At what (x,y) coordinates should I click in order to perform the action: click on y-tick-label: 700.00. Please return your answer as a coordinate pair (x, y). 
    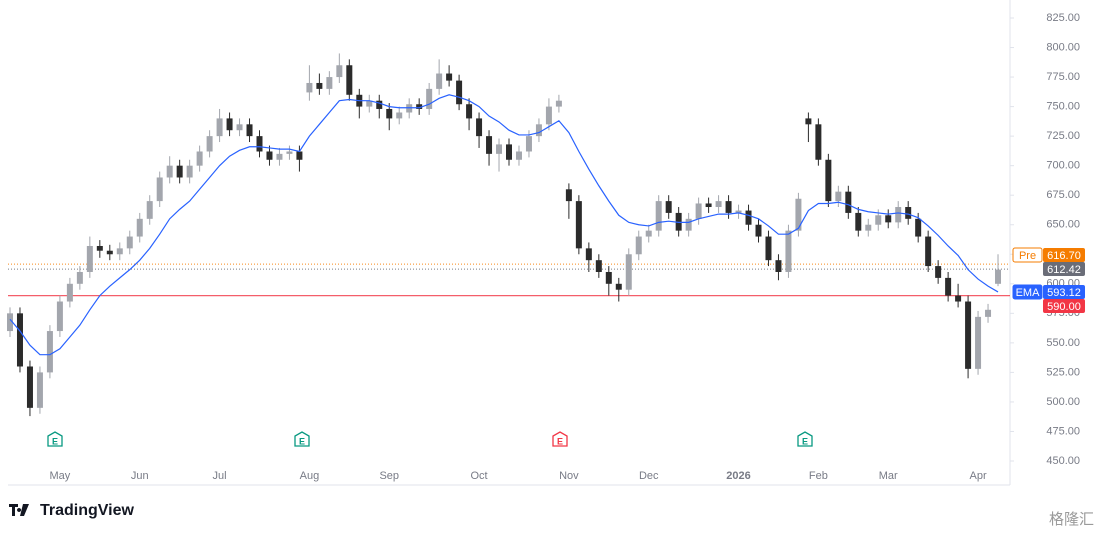
    Looking at the image, I should click on (1063, 166).